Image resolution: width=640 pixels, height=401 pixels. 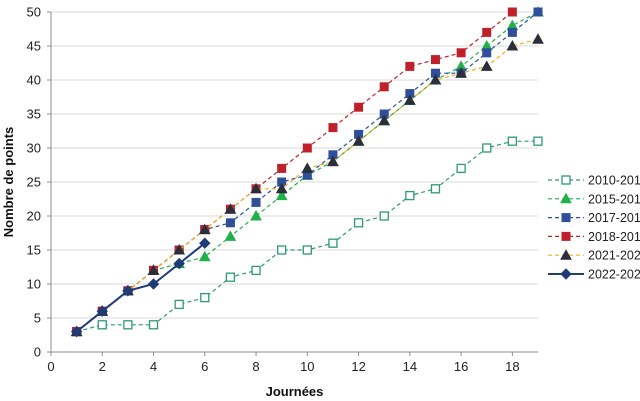 What do you see at coordinates (358, 366) in the screenshot?
I see `x-tick-label: 12` at bounding box center [358, 366].